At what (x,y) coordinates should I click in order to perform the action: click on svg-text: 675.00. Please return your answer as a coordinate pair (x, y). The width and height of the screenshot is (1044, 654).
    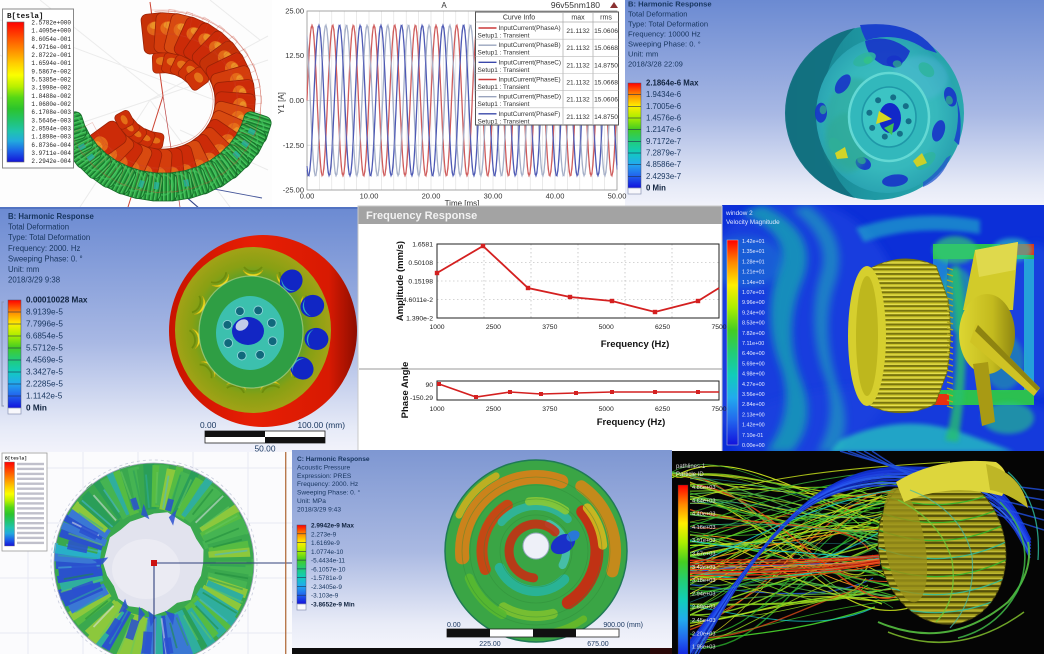
    Looking at the image, I should click on (598, 644).